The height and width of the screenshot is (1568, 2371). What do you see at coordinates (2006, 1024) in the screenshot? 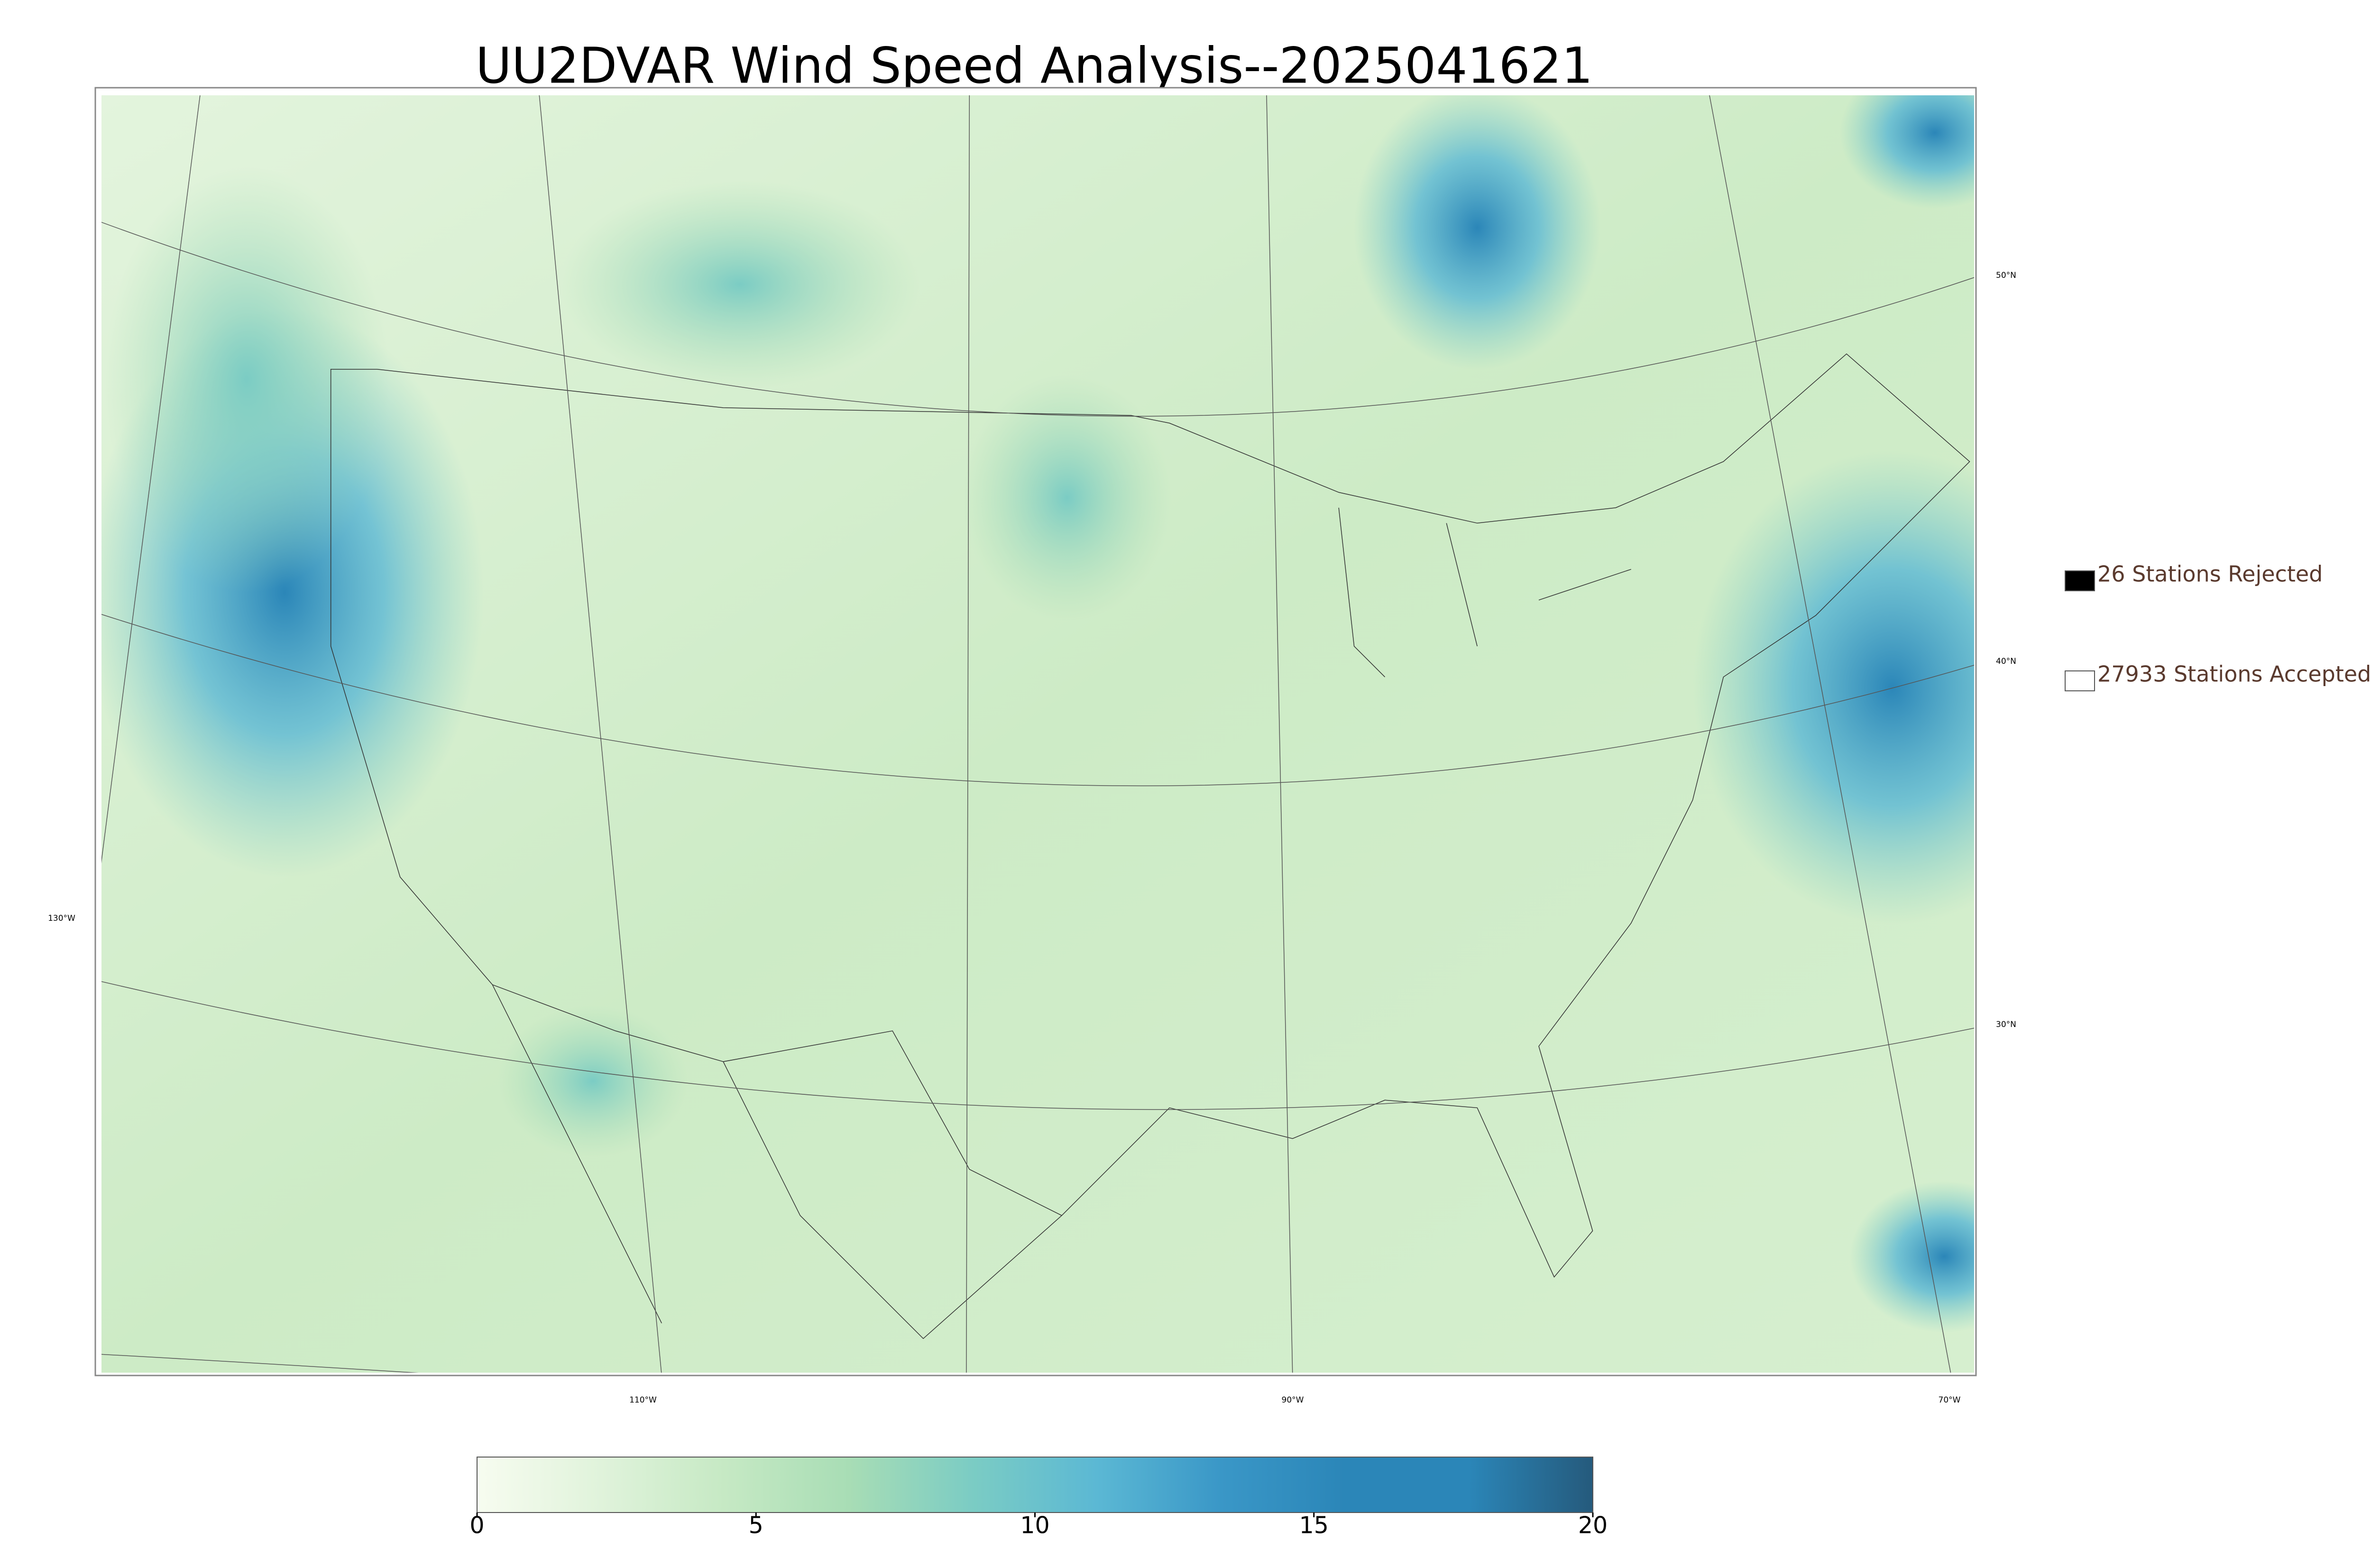
I see `lat-label: 30°N` at bounding box center [2006, 1024].